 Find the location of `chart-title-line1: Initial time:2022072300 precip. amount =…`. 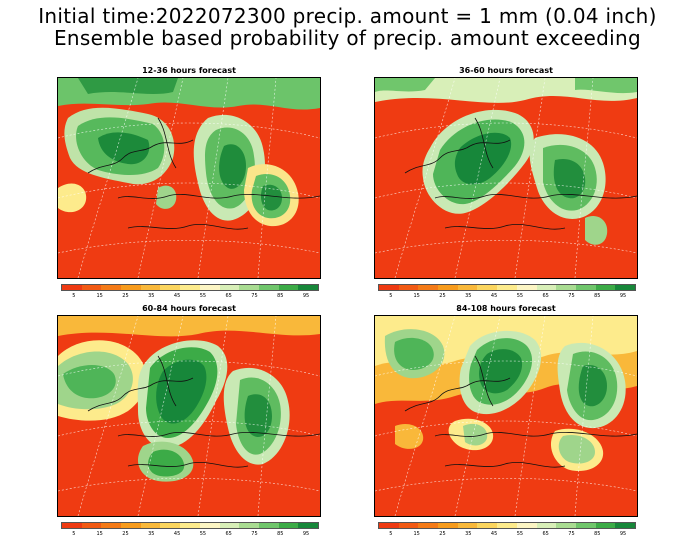

chart-title-line1: Initial time:2022072300 precip. amount =… is located at coordinates (347, 16).